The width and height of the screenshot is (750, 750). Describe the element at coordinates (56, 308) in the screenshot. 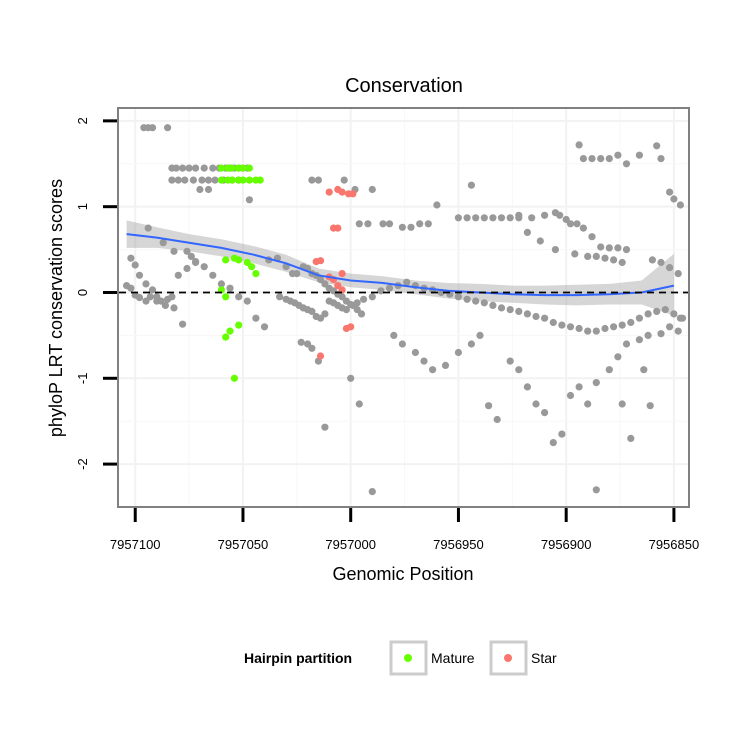

I see `y-axis-title: phyloP LRT conservation scores` at that location.